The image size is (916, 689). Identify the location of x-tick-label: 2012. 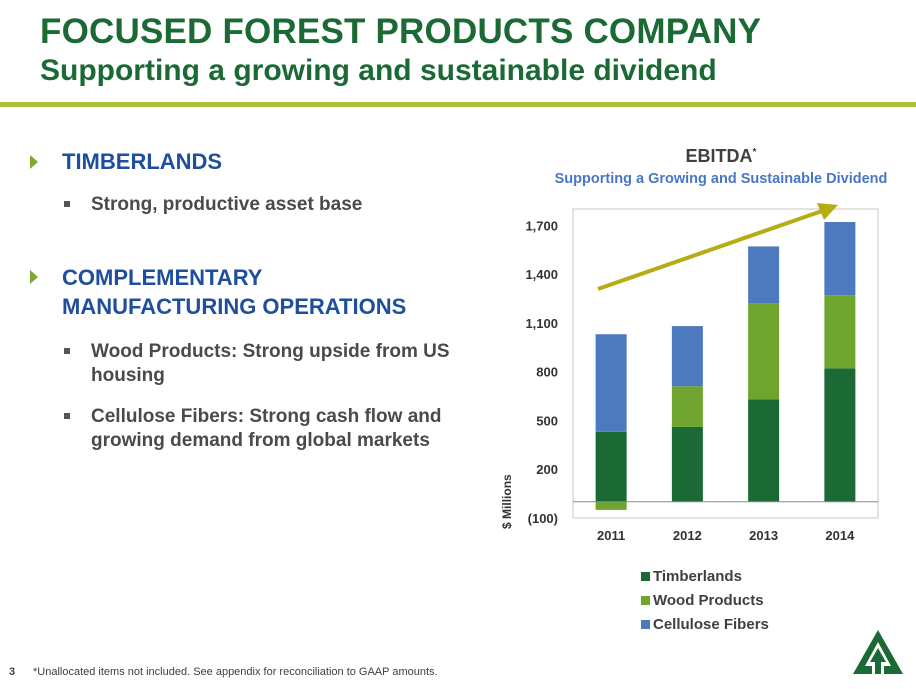
(687, 535).